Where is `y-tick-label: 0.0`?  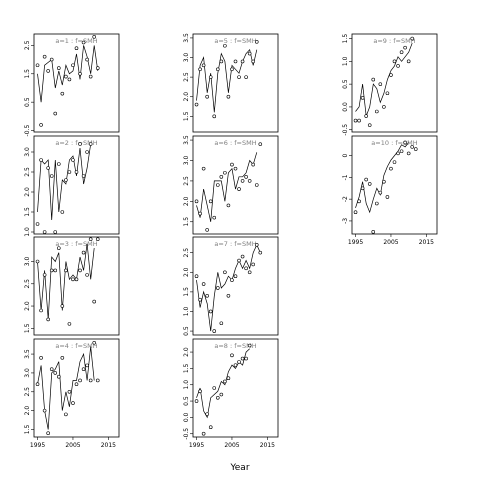
y-tick-label: 0.0 is located at coordinates (345, 107).